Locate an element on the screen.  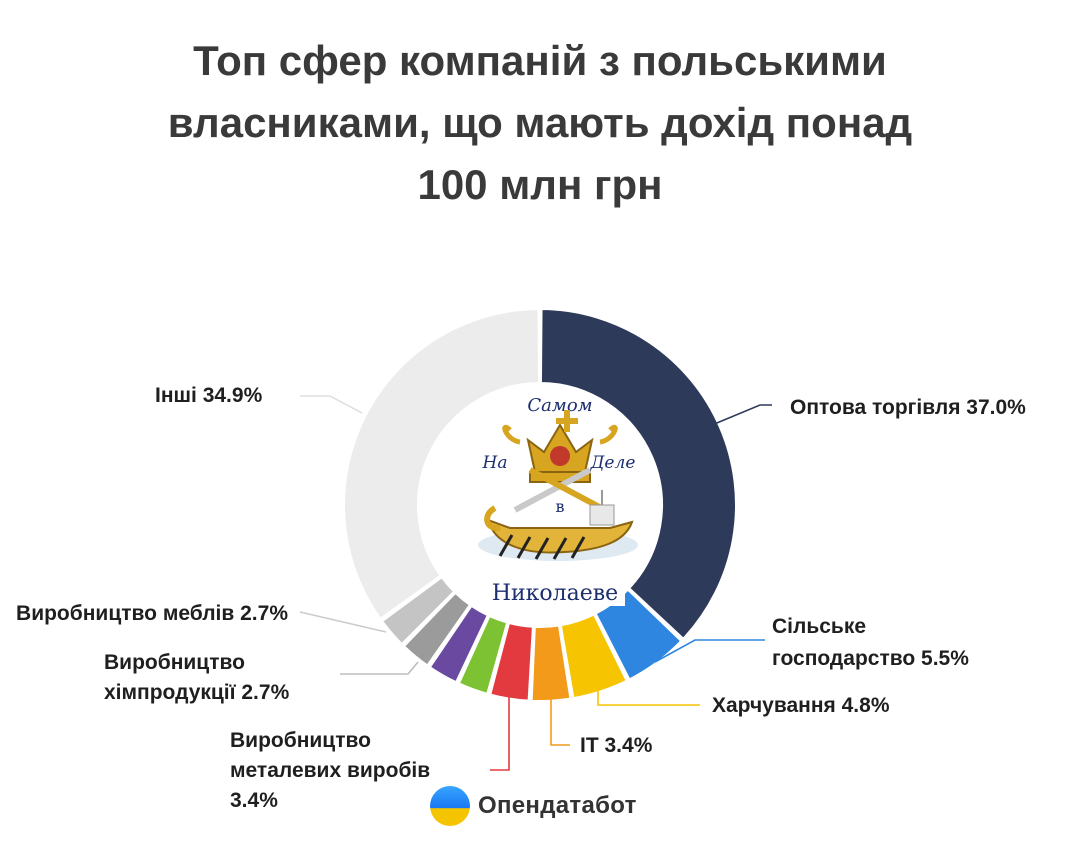
chart-title-line-2: власниками, що мають дохід понад is located at coordinates (540, 122).